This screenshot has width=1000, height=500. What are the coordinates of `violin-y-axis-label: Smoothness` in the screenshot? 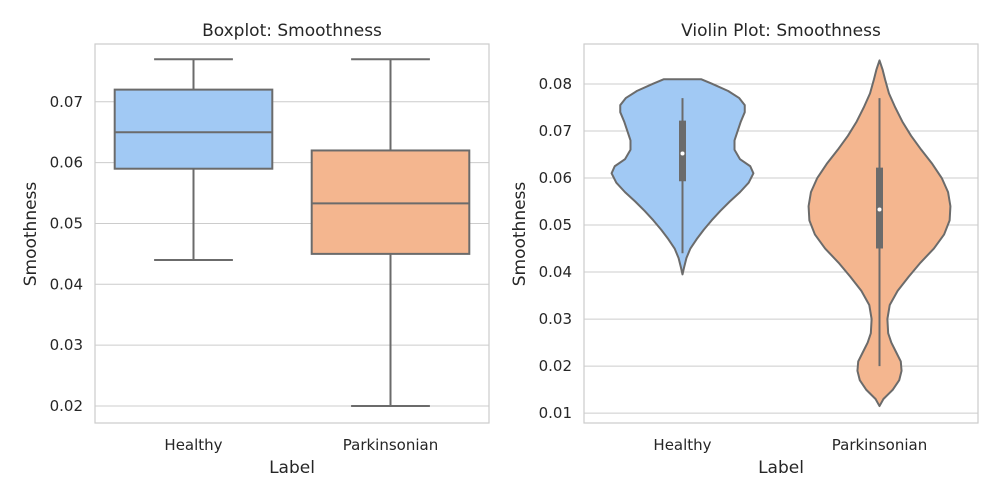 It's located at (520, 234).